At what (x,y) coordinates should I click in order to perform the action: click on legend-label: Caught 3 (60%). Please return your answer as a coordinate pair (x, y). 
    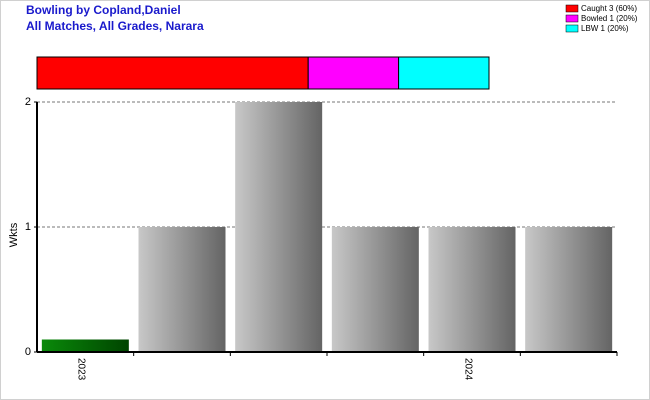
    Looking at the image, I should click on (609, 8).